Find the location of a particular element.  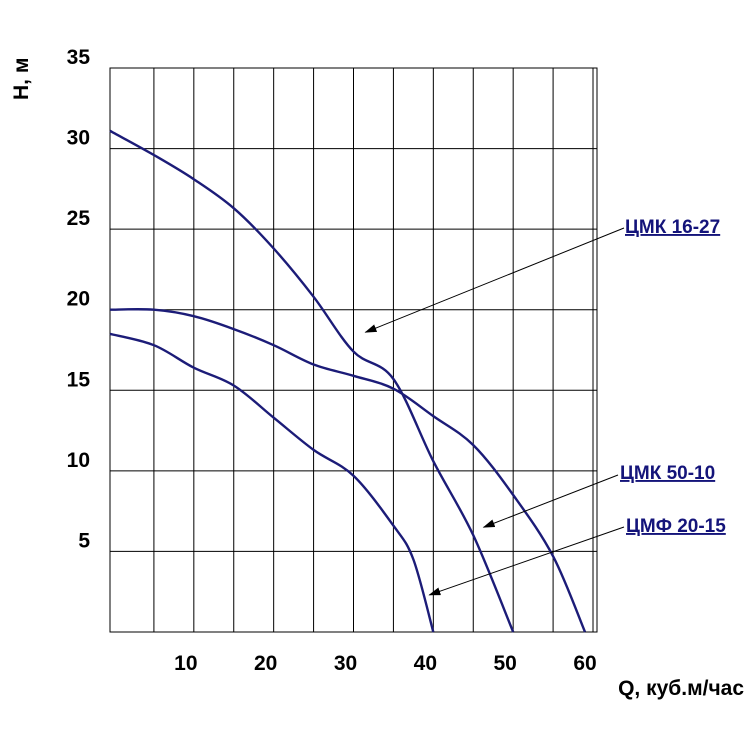

x-axis-title: Q, куб.м/час is located at coordinates (681, 688).